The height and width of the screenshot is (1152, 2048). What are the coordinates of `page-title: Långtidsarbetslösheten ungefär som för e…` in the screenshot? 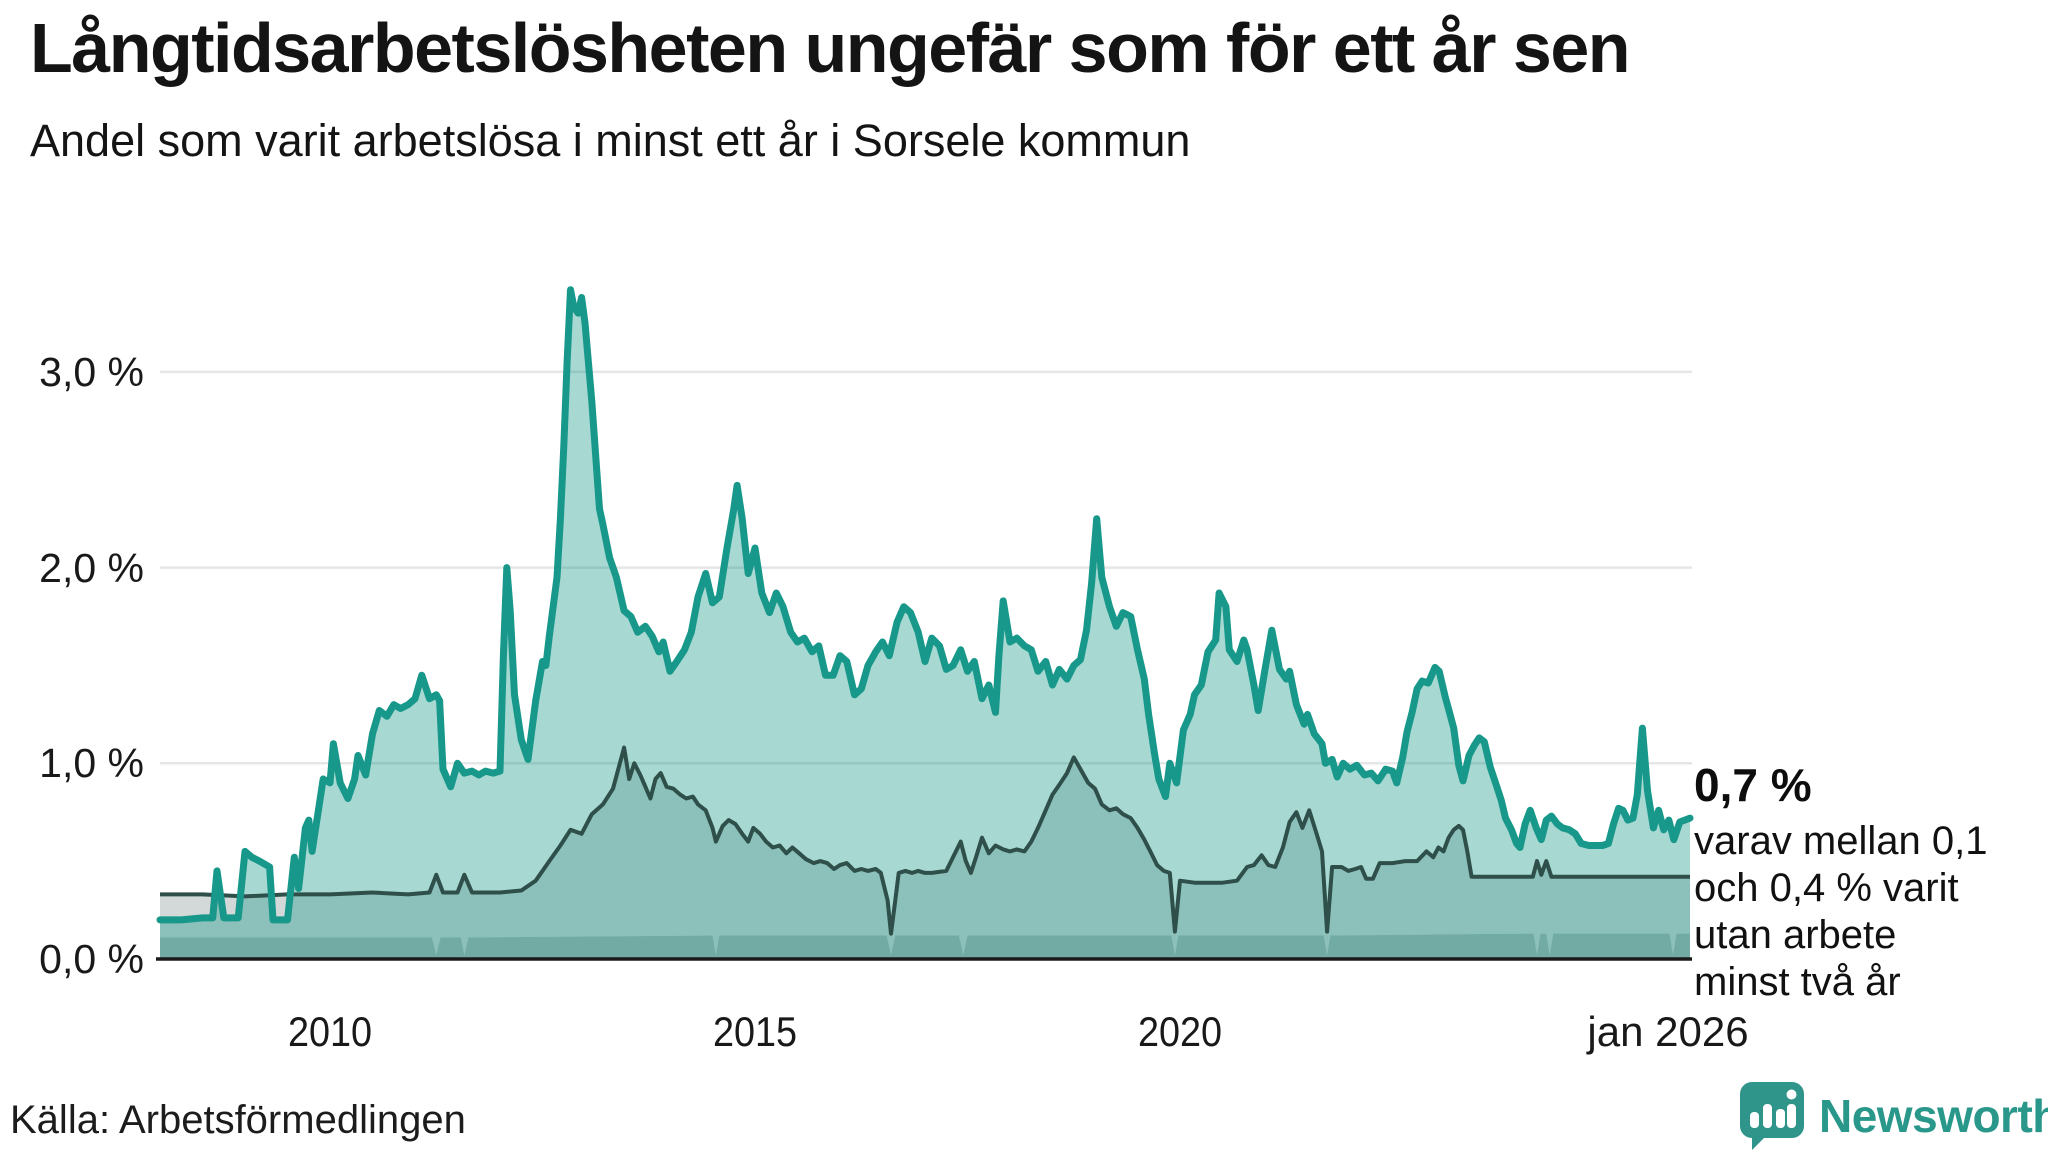 It's located at (830, 48).